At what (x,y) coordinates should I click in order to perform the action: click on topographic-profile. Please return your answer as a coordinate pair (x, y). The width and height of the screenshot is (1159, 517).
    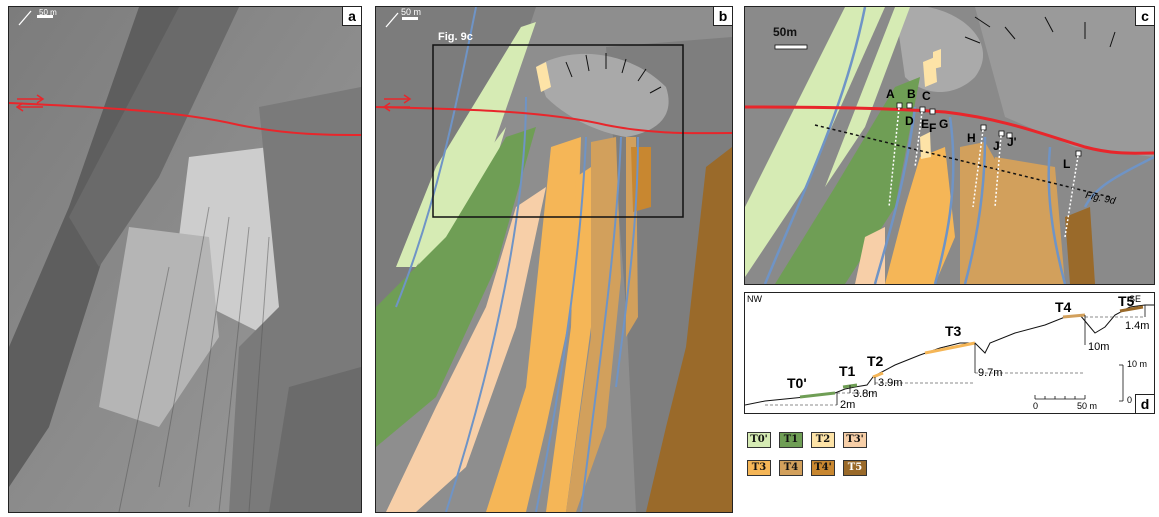
    Looking at the image, I should click on (949, 353).